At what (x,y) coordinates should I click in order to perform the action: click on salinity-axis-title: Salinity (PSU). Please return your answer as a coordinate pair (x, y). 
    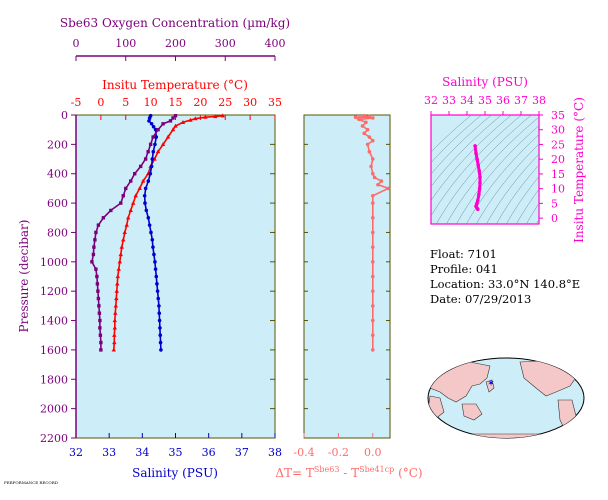
    Looking at the image, I should click on (175, 473).